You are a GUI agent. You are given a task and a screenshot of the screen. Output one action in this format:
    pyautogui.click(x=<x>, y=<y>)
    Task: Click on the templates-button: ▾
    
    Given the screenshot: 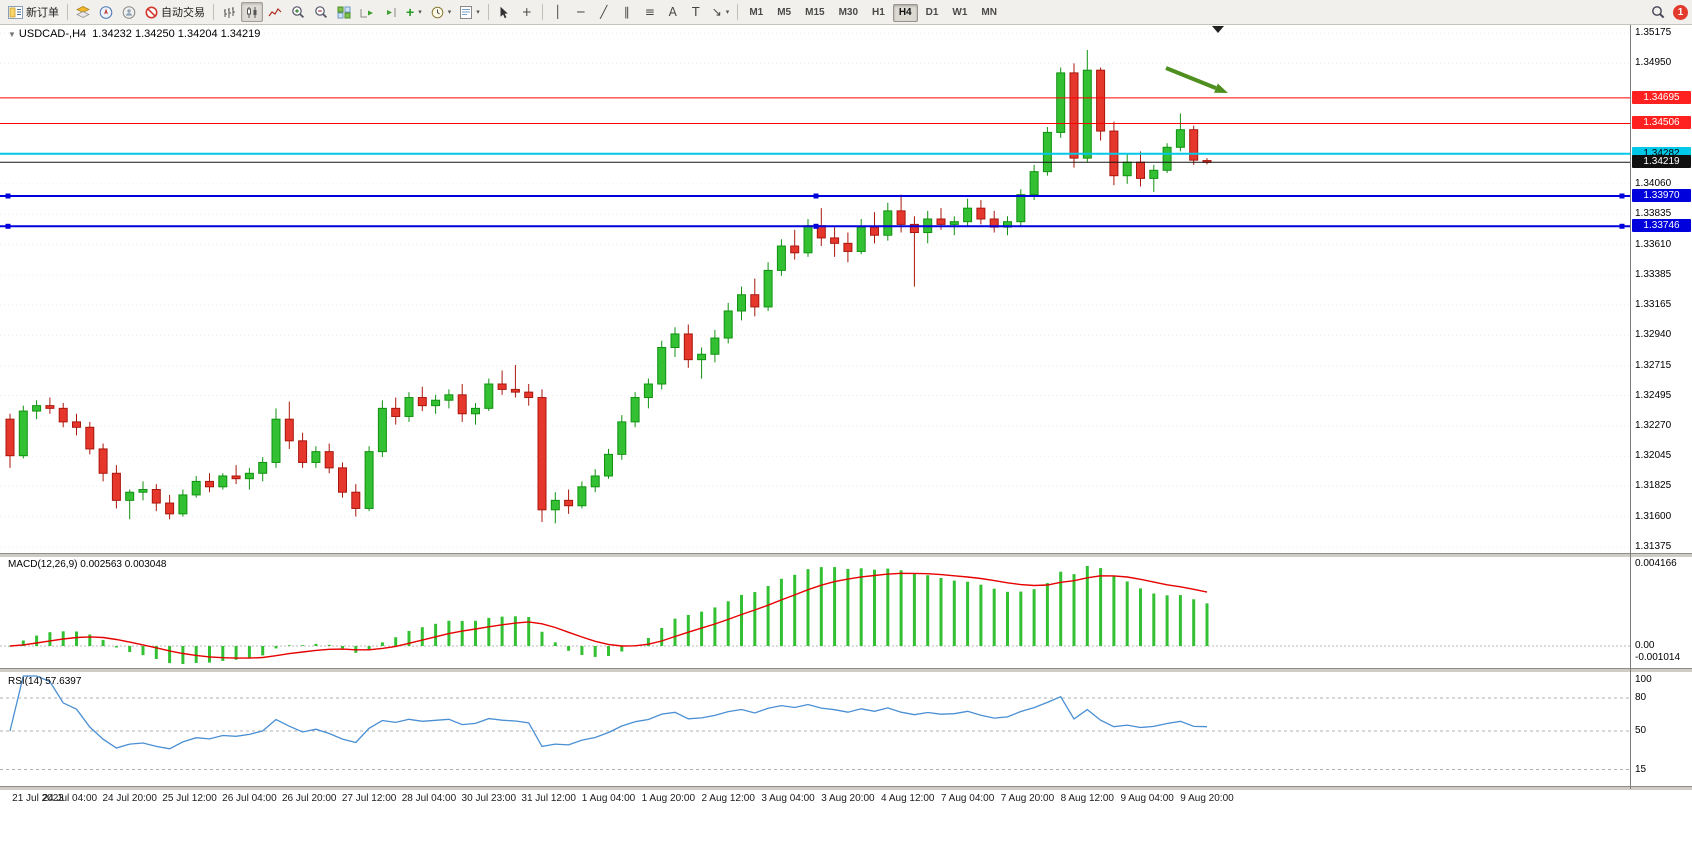 What is the action you would take?
    pyautogui.click(x=470, y=12)
    